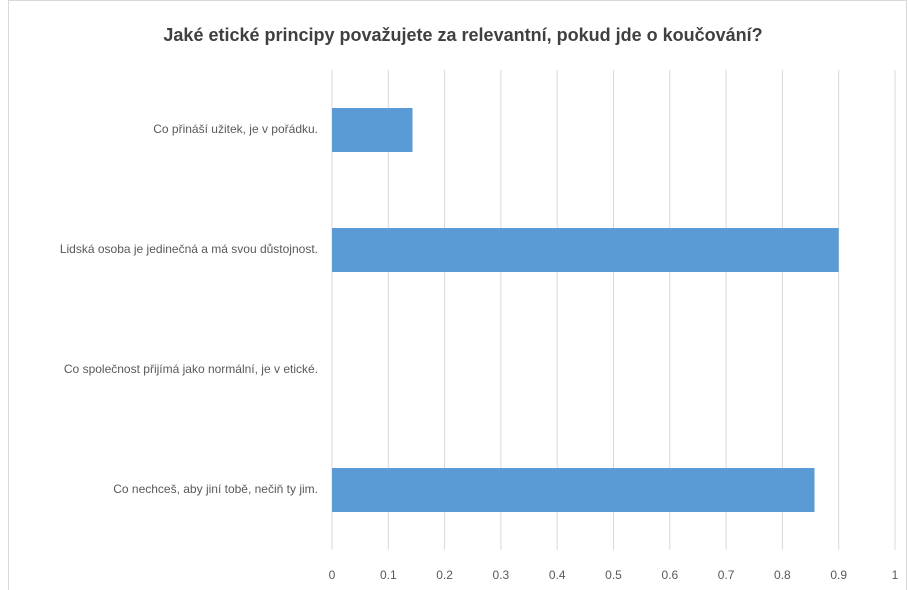 Image resolution: width=908 pixels, height=590 pixels. What do you see at coordinates (215, 489) in the screenshot?
I see `y-tick-label: Co nechceš, aby jiní tobě, nečiň ty jim.` at bounding box center [215, 489].